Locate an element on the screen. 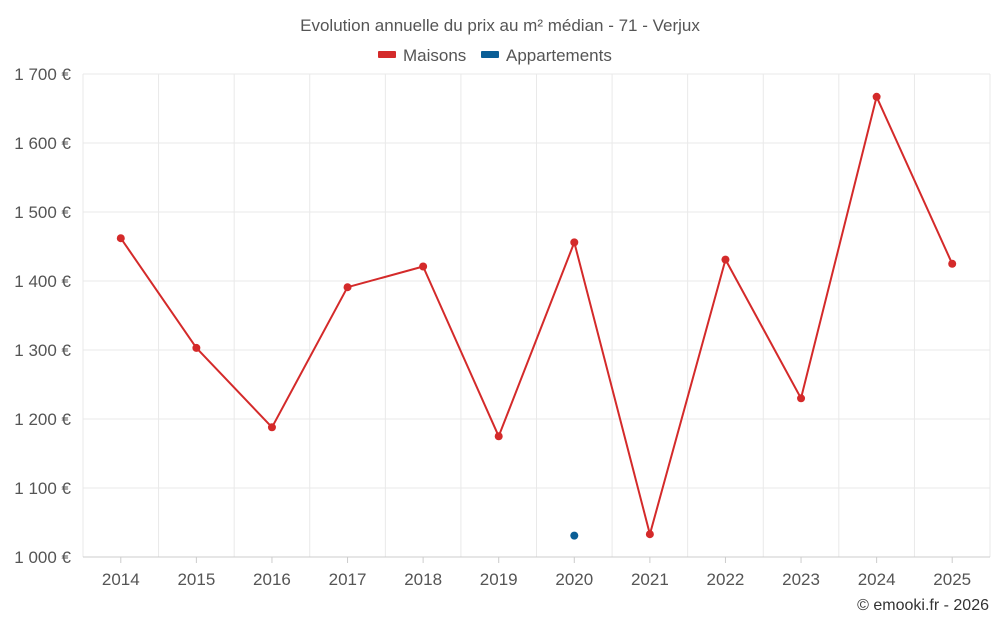 This screenshot has height=630, width=1000. legend-swatch-maisons is located at coordinates (387, 54).